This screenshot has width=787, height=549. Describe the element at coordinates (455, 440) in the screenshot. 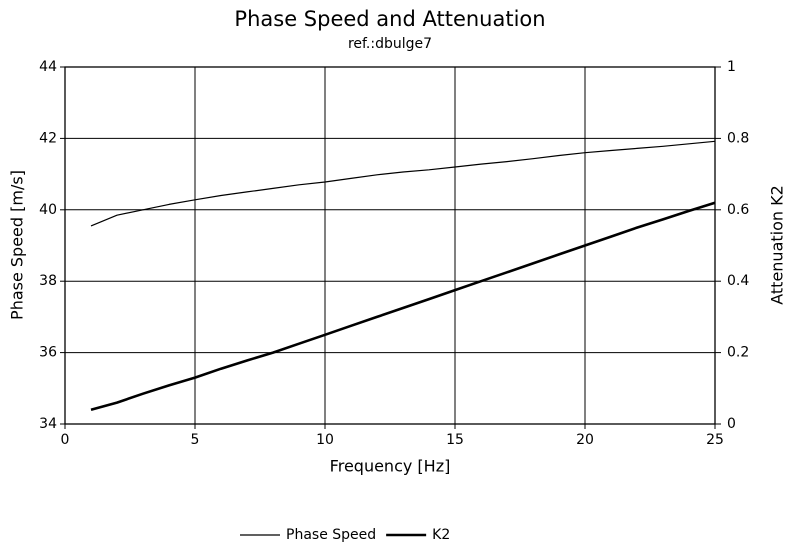

I see `x-tick-label: 15` at that location.